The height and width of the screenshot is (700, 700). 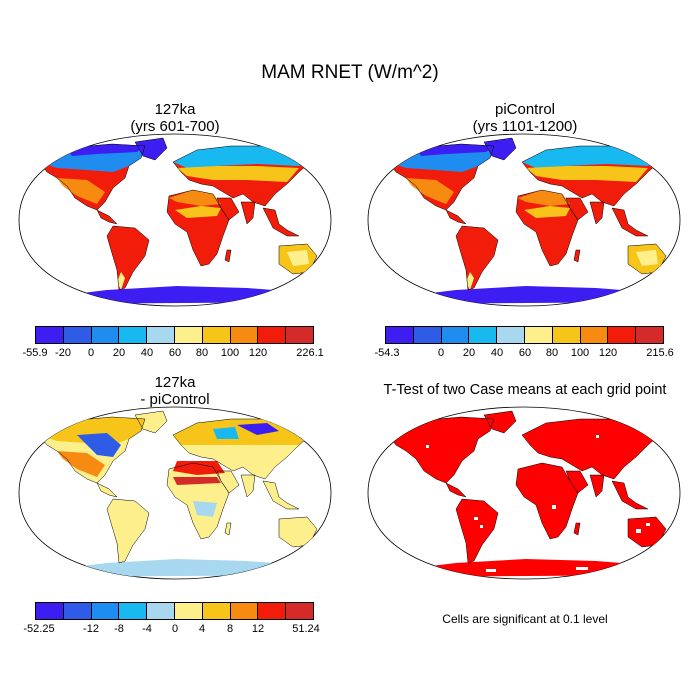 I want to click on map-ttest, so click(x=524, y=493).